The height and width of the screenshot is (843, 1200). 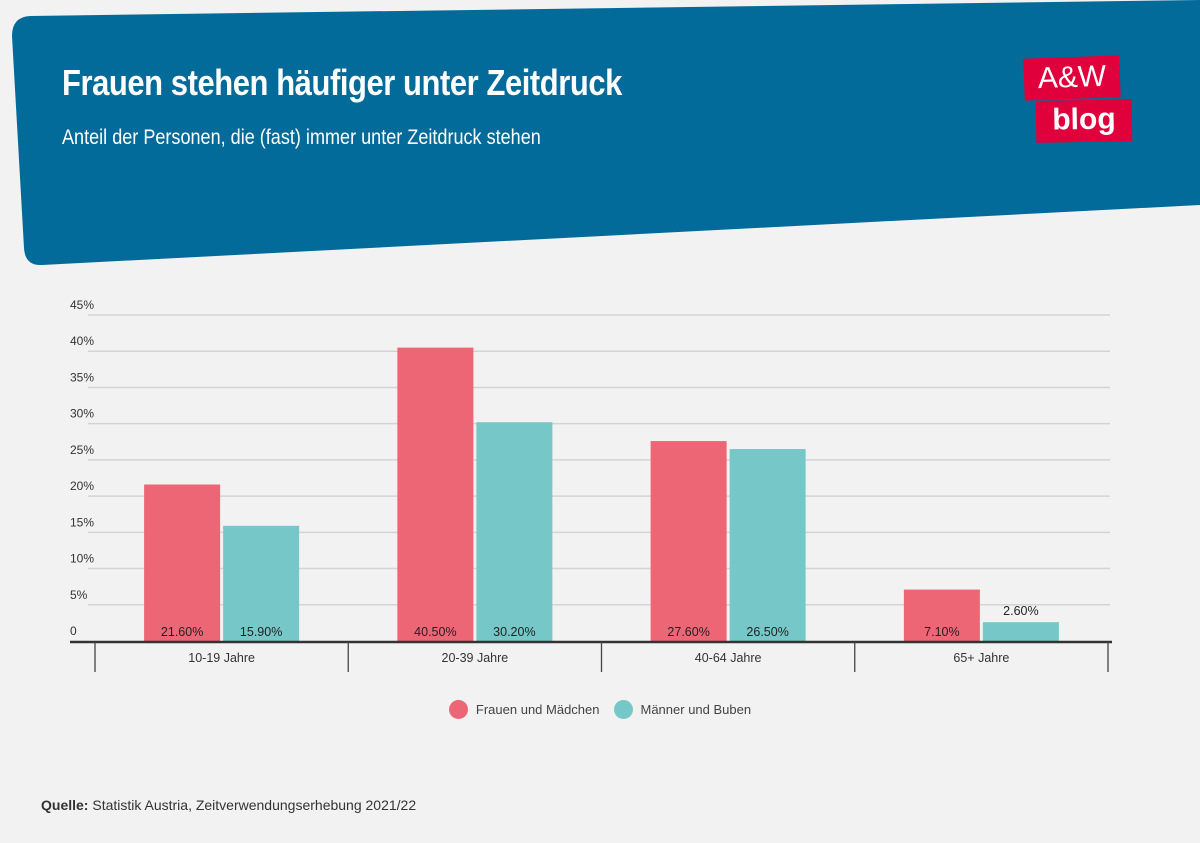 I want to click on y-tick-label: 10%, so click(x=82, y=559).